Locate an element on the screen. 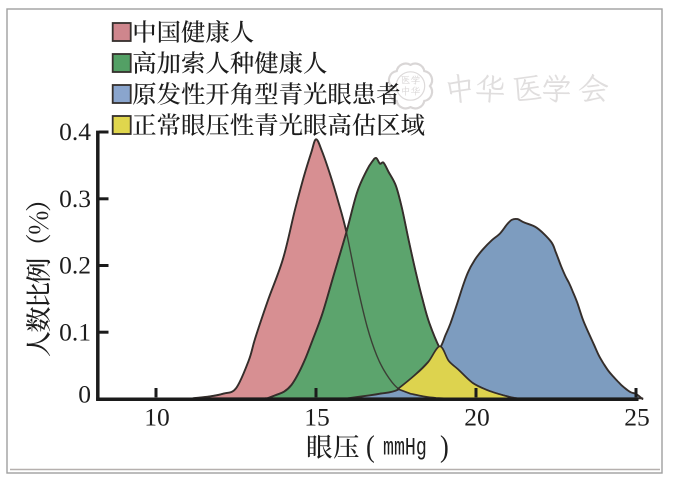 This screenshot has width=677, height=489. svg-text: 0.4 is located at coordinates (75, 131).